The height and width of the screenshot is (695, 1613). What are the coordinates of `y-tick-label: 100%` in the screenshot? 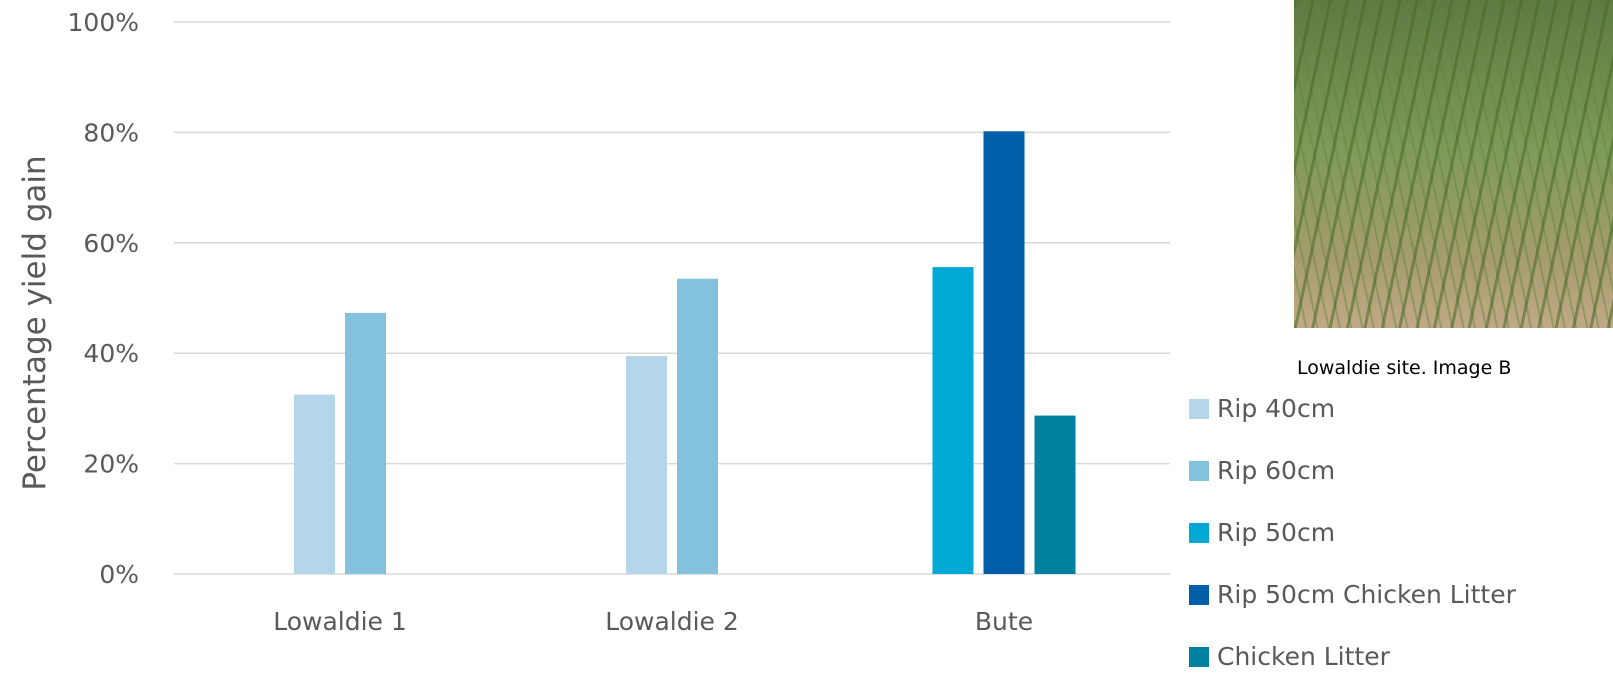 It's located at (103, 22).